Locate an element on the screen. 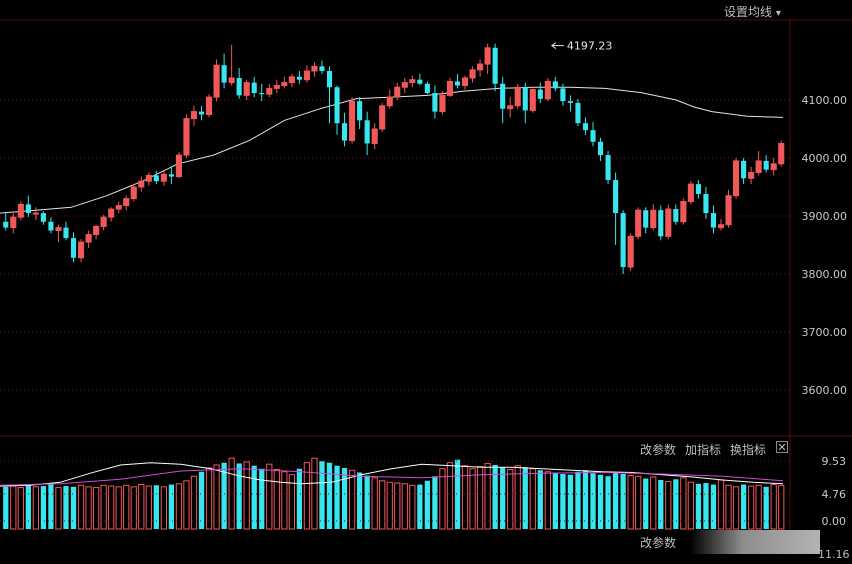 The height and width of the screenshot is (564, 852). add-indicator-button: 加指标 is located at coordinates (703, 450).